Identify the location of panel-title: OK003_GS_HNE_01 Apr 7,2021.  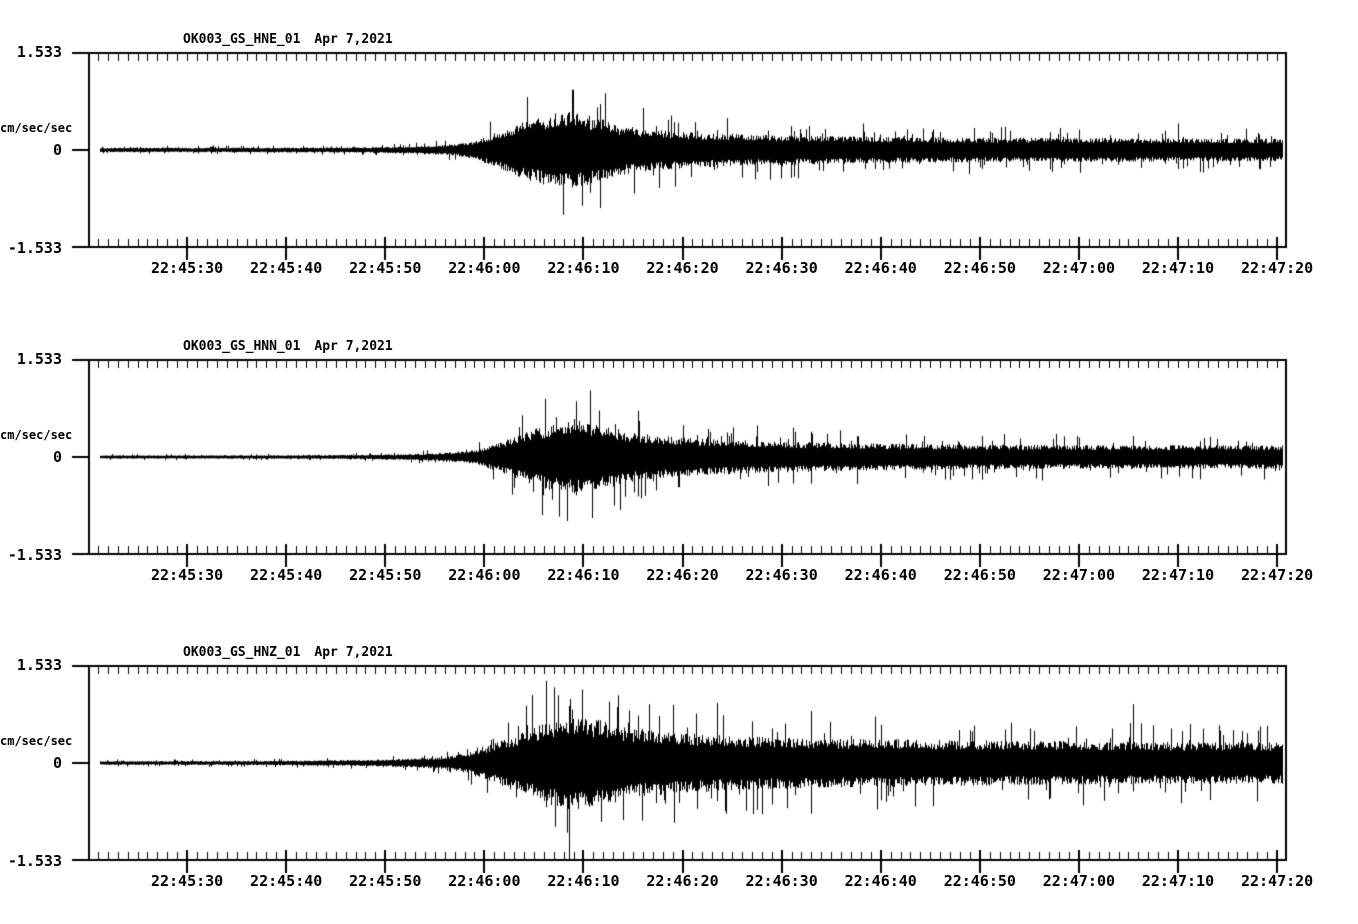
(288, 40).